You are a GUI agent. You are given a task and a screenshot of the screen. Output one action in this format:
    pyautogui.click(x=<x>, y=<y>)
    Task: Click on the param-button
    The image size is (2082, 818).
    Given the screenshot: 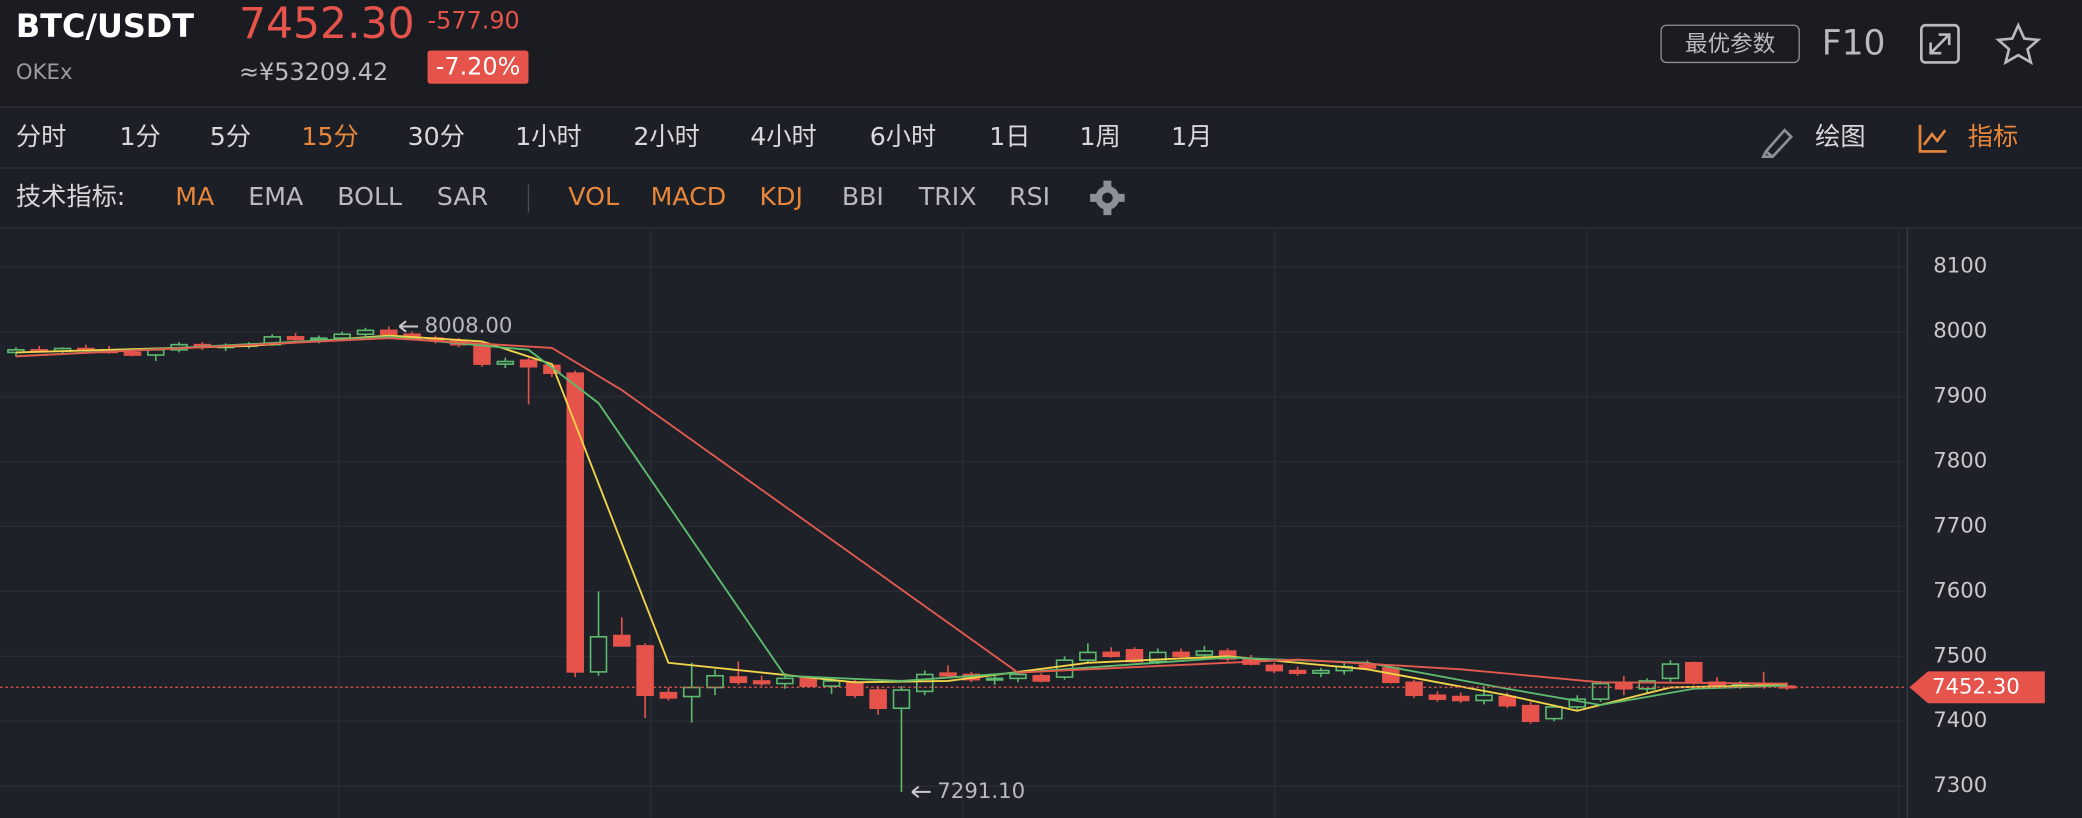 What is the action you would take?
    pyautogui.click(x=1730, y=44)
    